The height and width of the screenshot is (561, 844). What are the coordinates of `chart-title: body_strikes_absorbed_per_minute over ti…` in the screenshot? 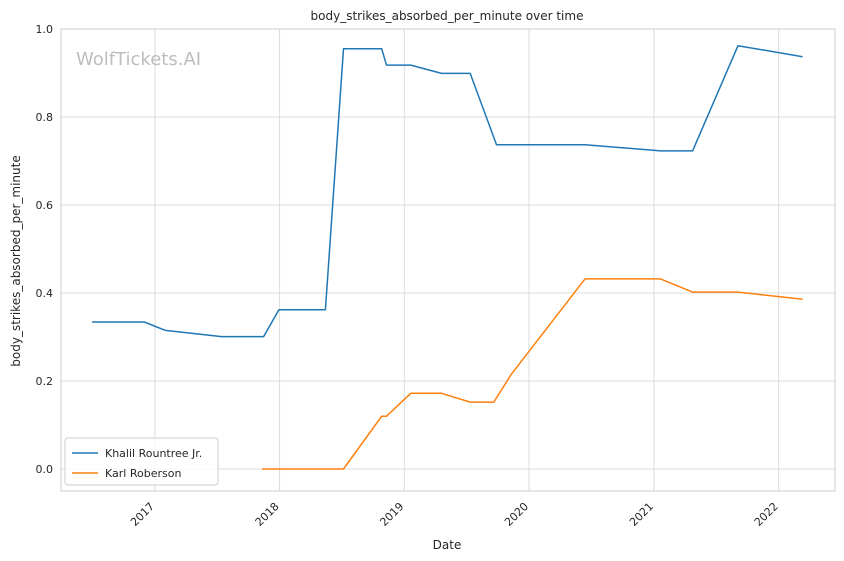 It's located at (447, 16).